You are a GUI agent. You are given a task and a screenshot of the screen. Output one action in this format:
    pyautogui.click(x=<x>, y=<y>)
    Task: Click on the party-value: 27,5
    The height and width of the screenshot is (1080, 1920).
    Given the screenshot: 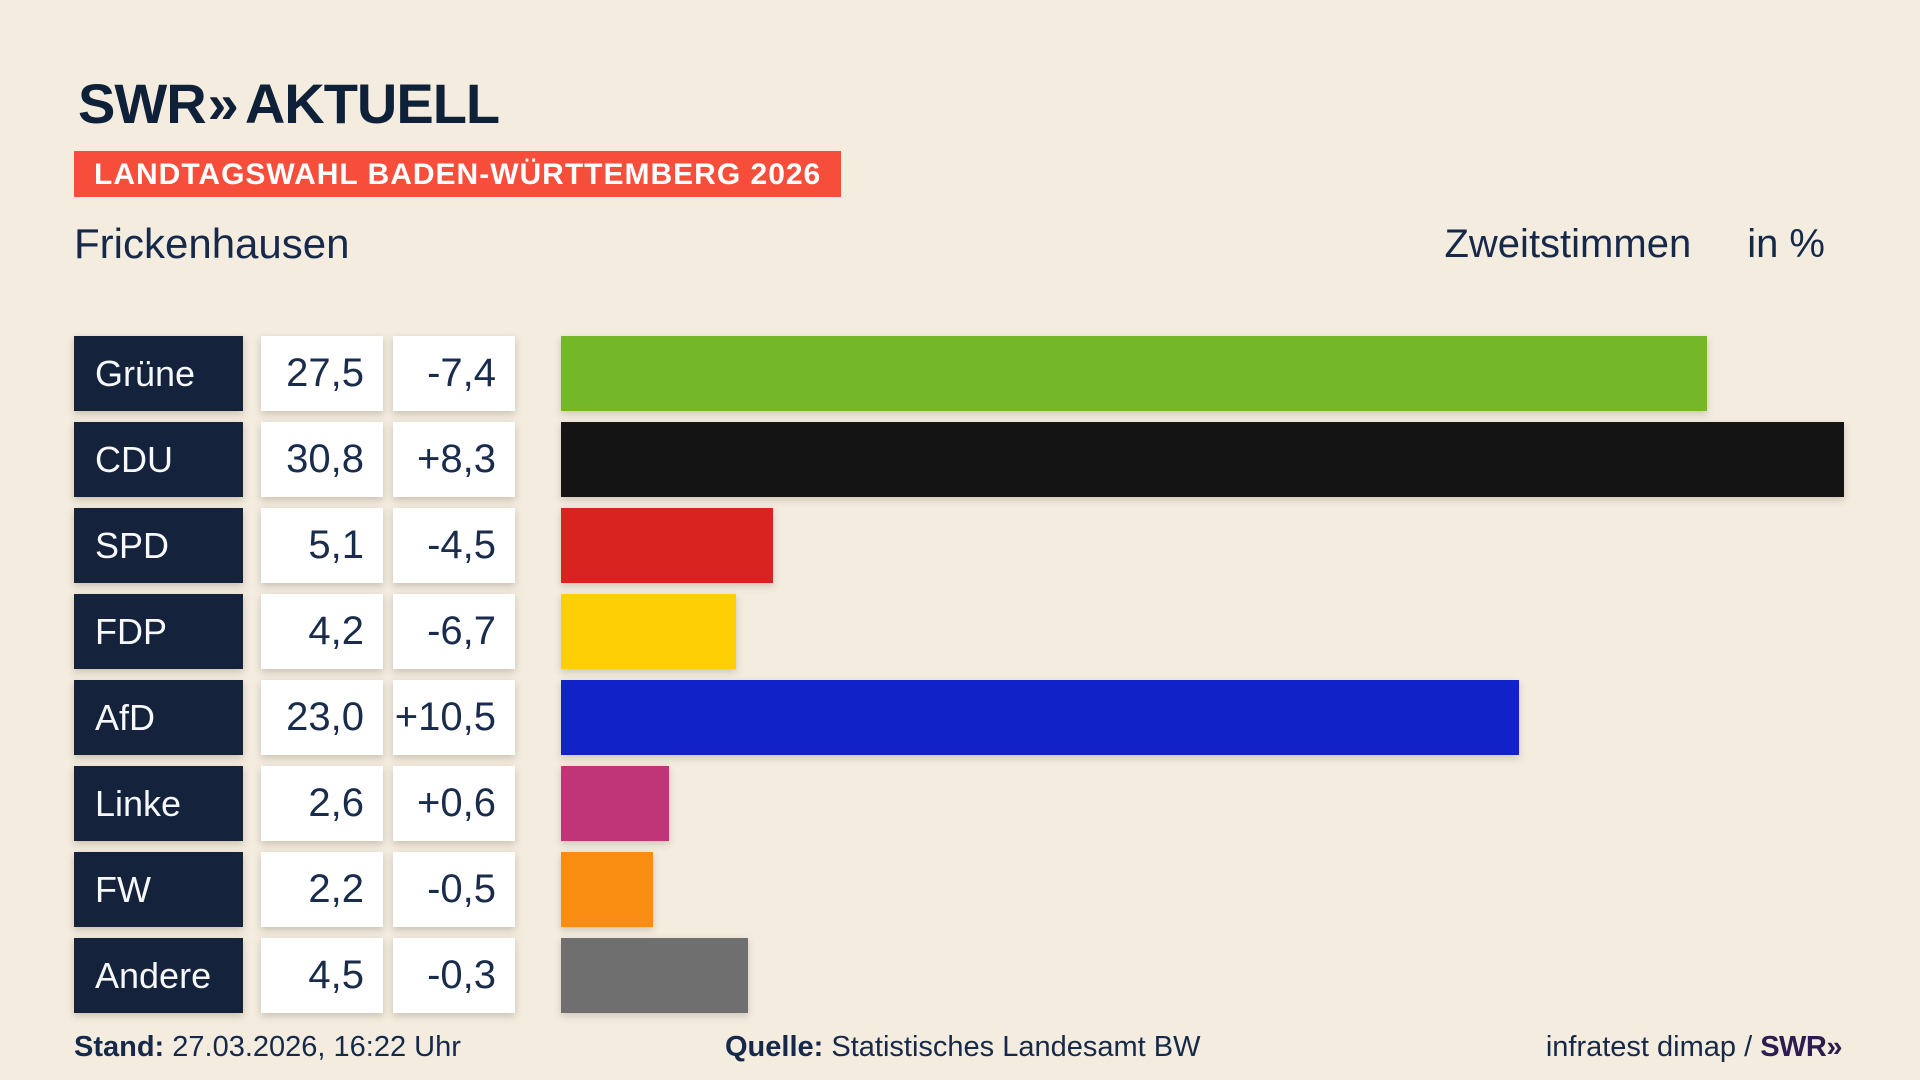 What is the action you would take?
    pyautogui.click(x=322, y=373)
    